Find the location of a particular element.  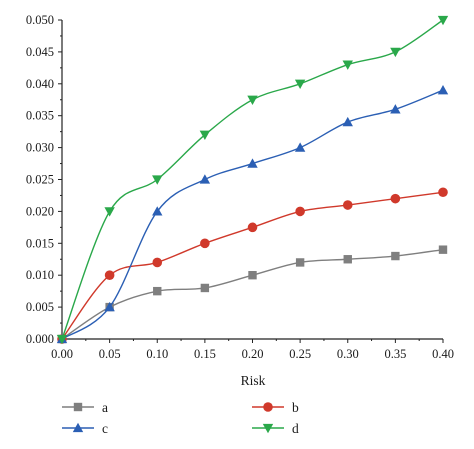

x-axis: 0.00 0.05 0.10 0.15 0.20 0.25 0.30 0.35 0.40 is located at coordinates (252, 350).